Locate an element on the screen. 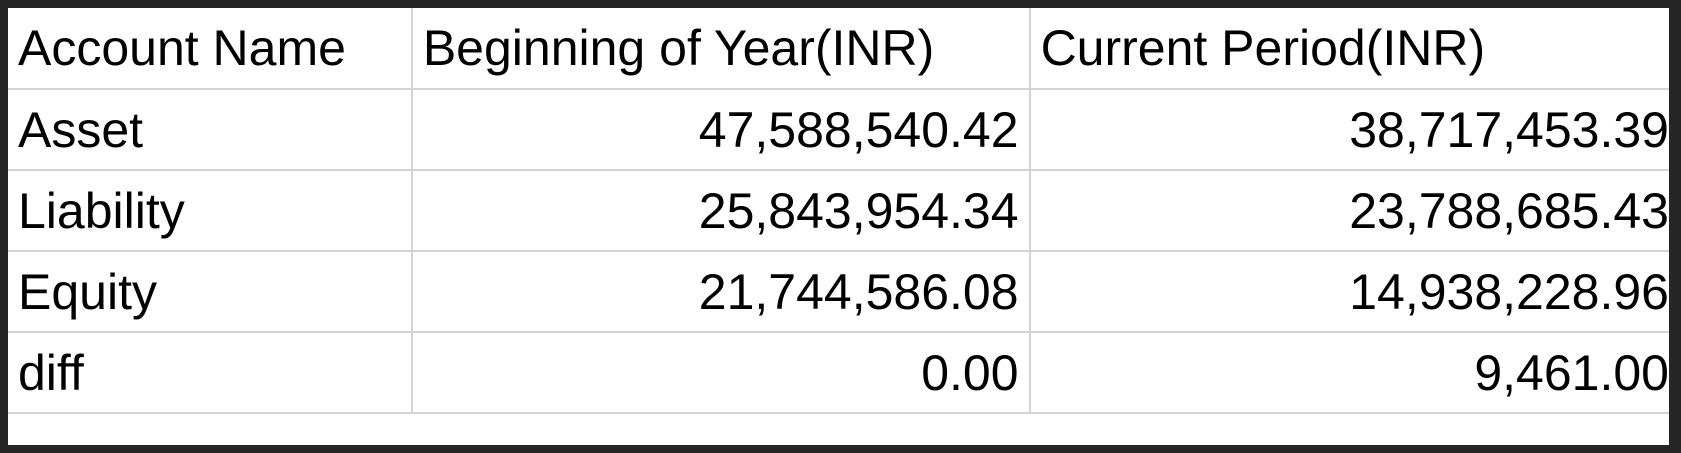  cell-beginning-value: 21,744,586.08 is located at coordinates (721, 292).